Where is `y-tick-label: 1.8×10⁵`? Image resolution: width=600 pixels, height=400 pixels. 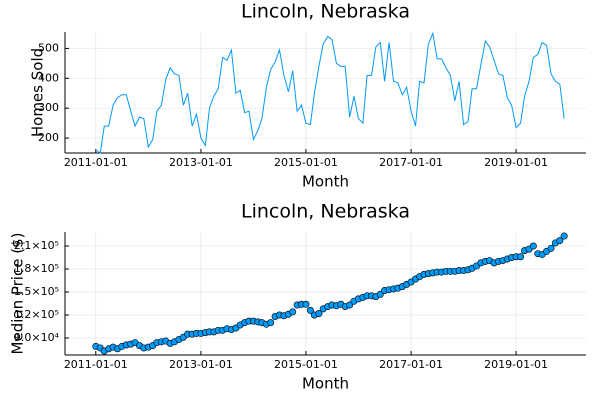
y-tick-label: 1.8×10⁵ is located at coordinates (36, 268).